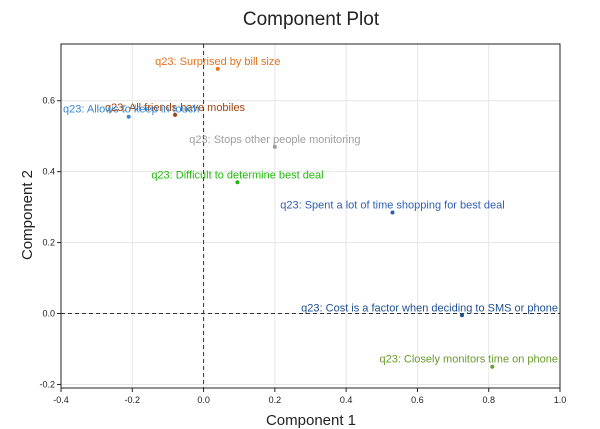  I want to click on point-label: q23: All friends have mobiles, so click(175, 108).